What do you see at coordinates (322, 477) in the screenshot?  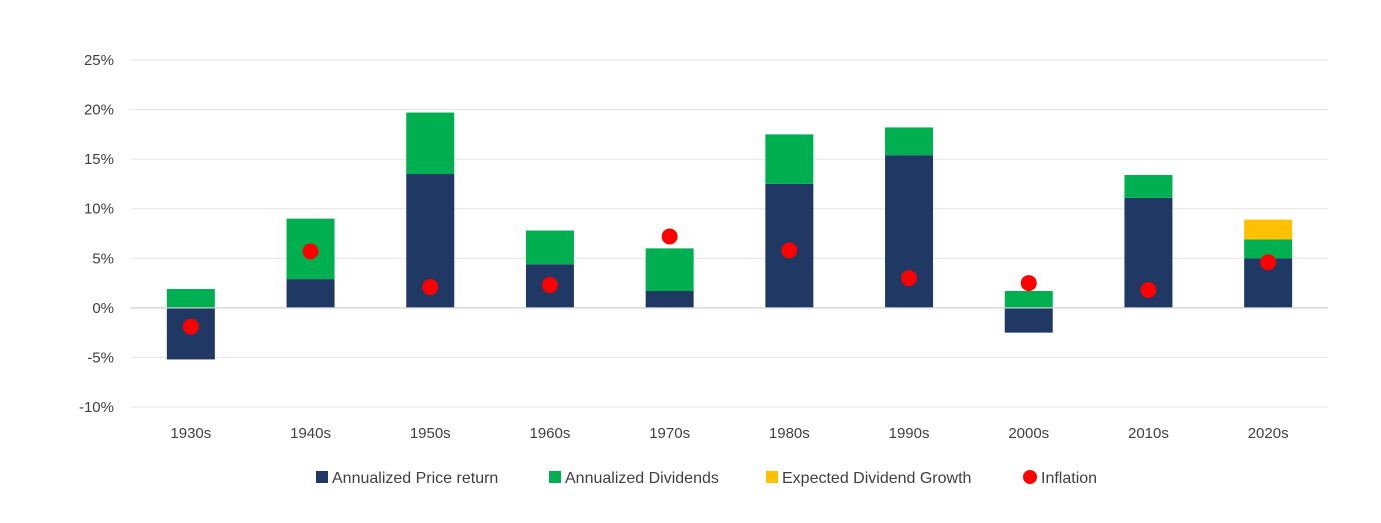 I see `legend-swatch-annualized-price-return` at bounding box center [322, 477].